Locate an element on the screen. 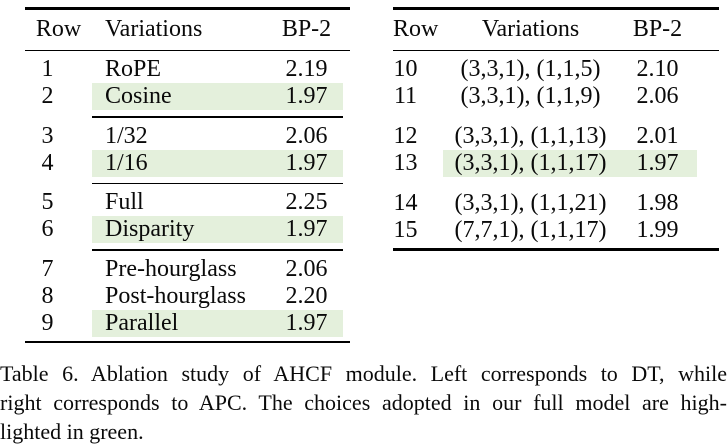 This screenshot has width=727, height=448. table-row-14: 14 (3,3,1), (1,1,21) 1.98 is located at coordinates (556, 203).